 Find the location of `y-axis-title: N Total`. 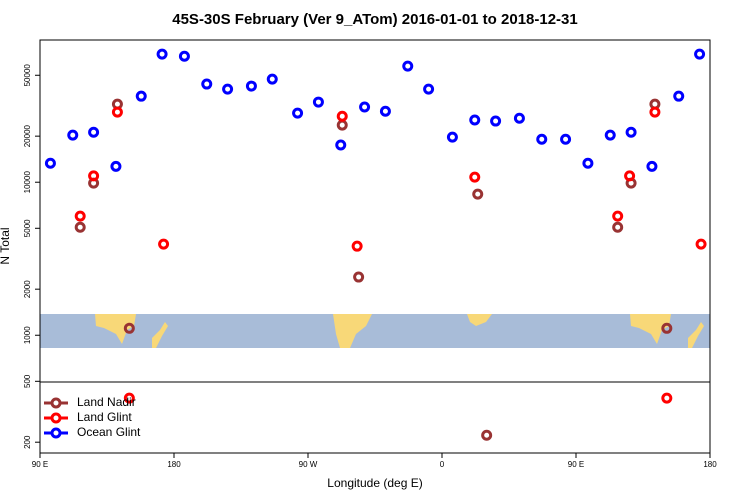

y-axis-title: N Total is located at coordinates (6, 245).